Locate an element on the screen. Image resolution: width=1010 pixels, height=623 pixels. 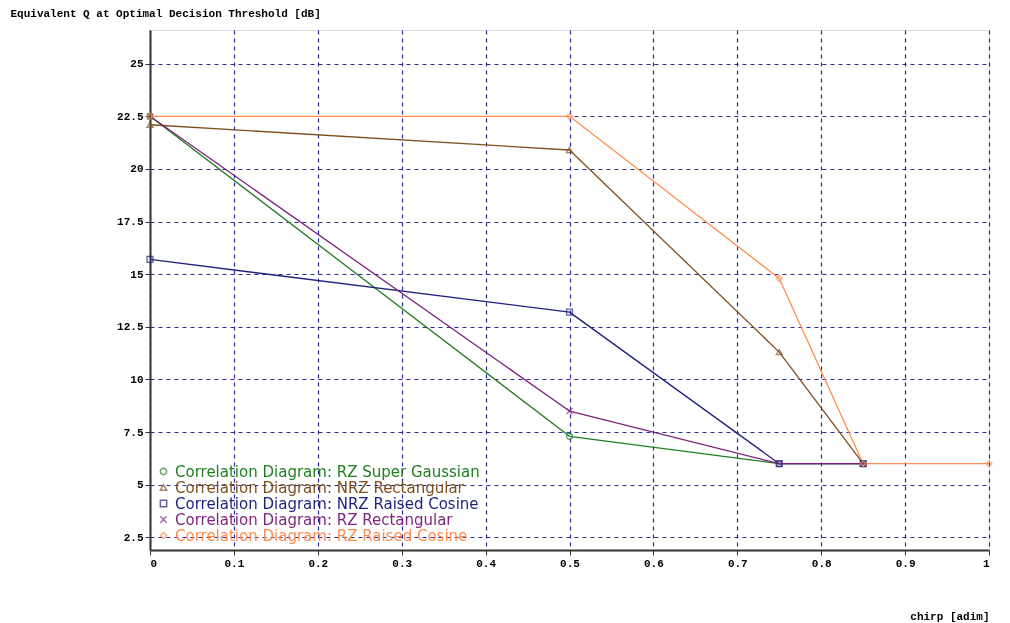
y-tick-label: 15 is located at coordinates (137, 274).